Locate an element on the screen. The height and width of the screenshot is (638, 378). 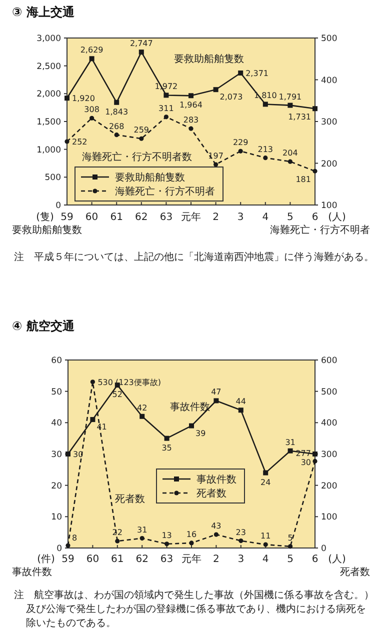
y-tick-label: 10 is located at coordinates (56, 517).